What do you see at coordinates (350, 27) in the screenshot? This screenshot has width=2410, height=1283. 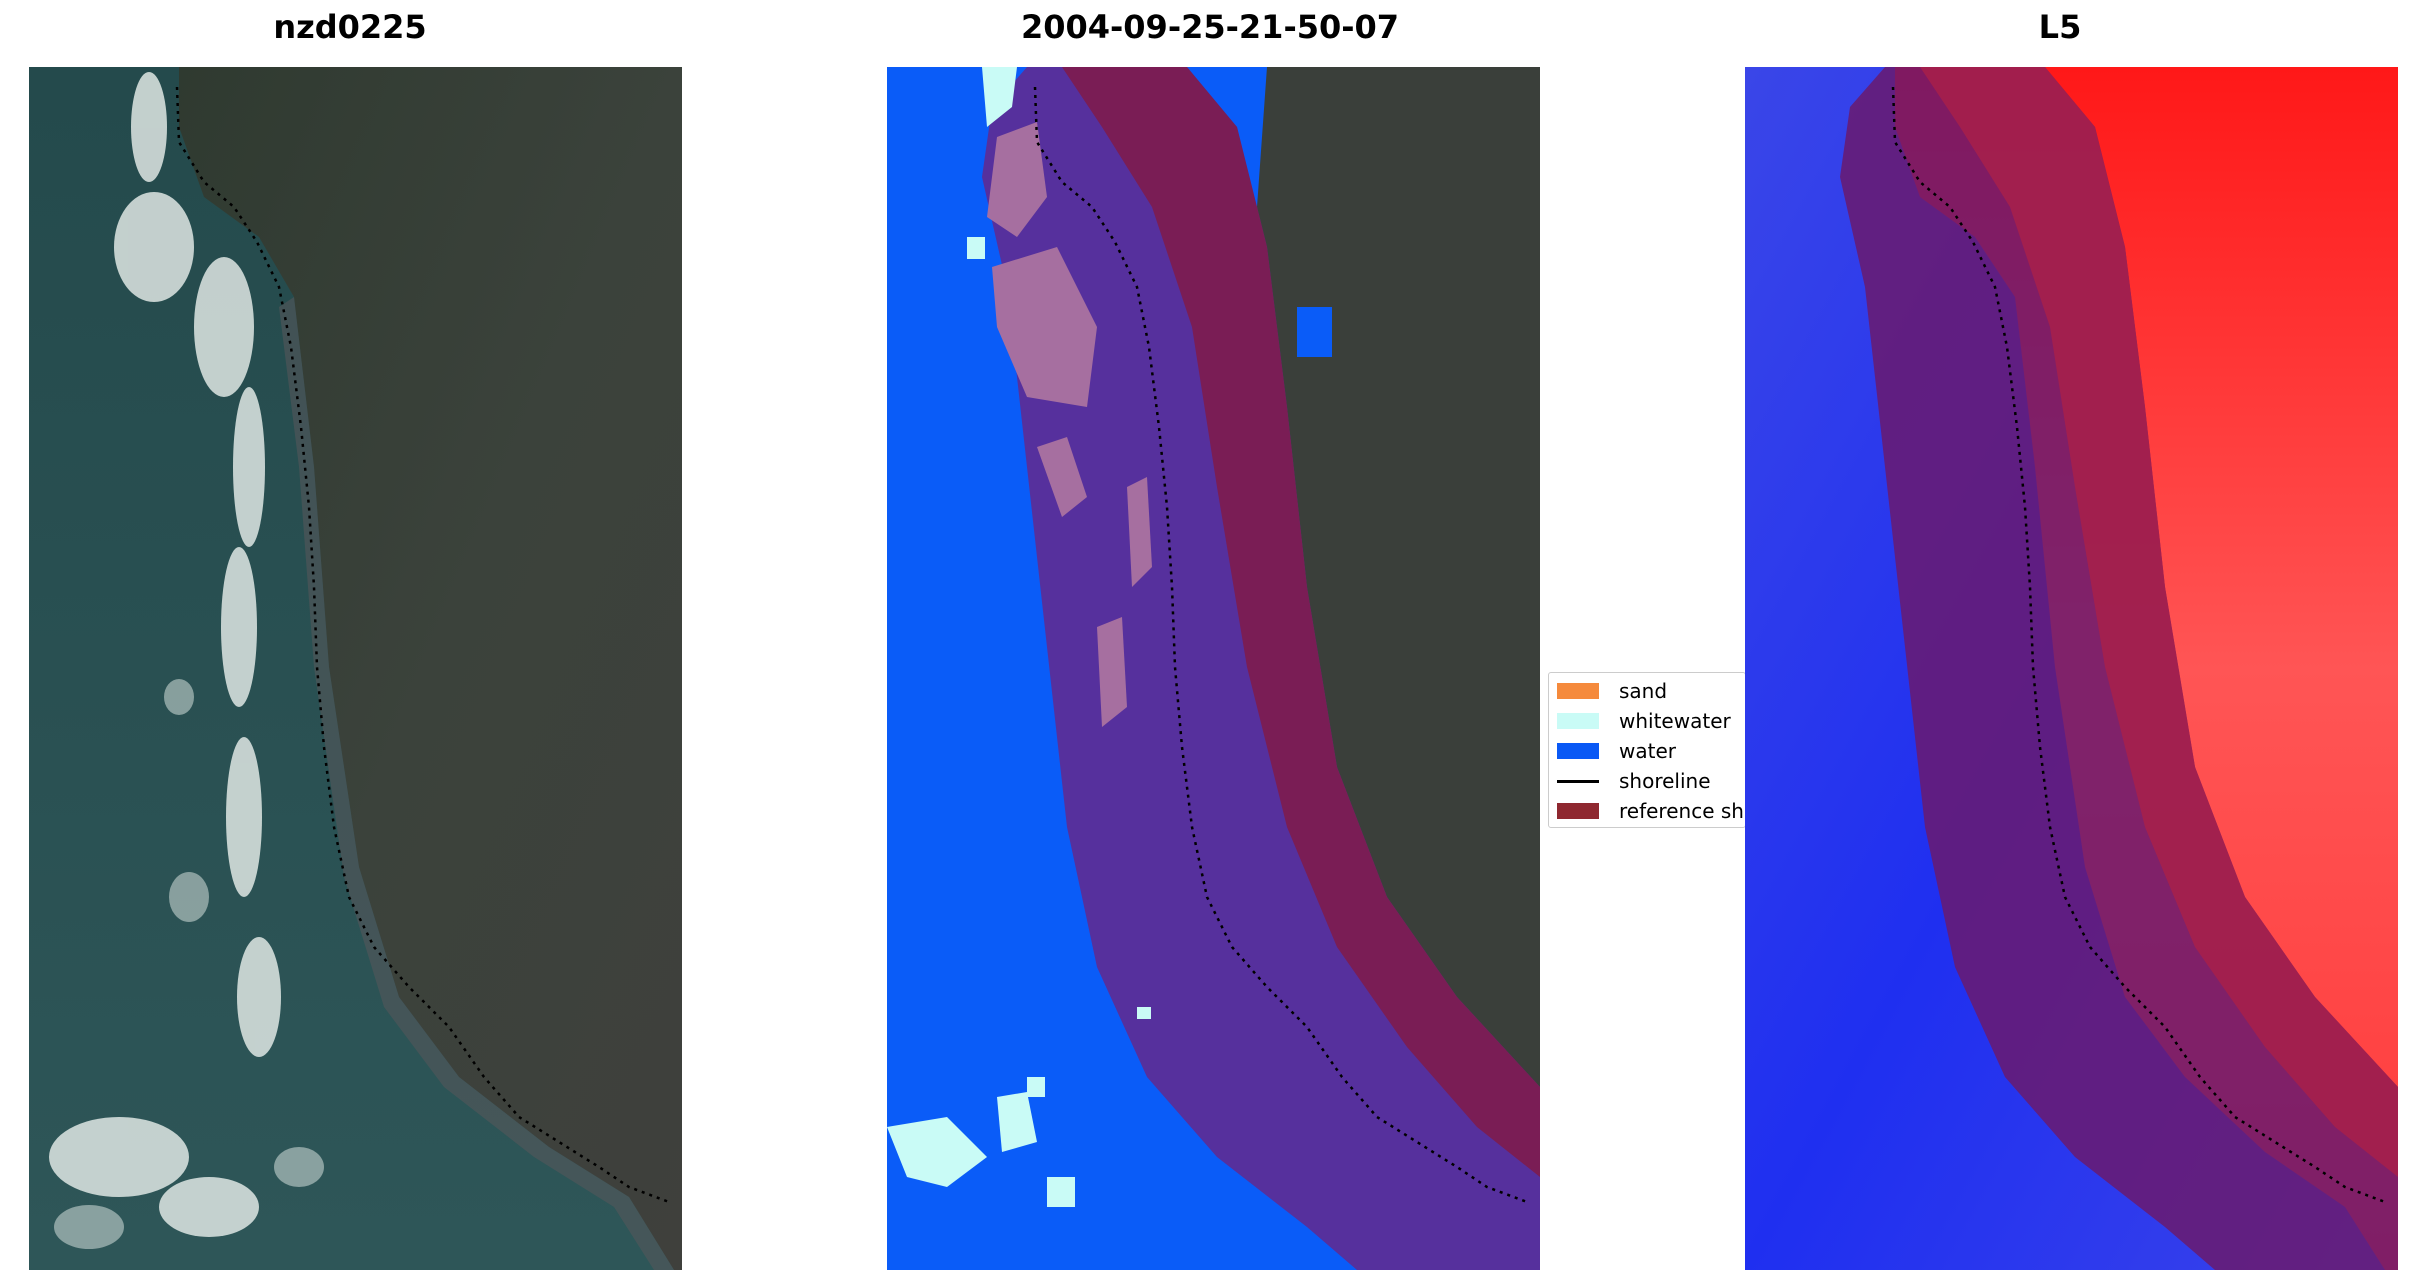 I see `panel-title-image: nzd0225` at bounding box center [350, 27].